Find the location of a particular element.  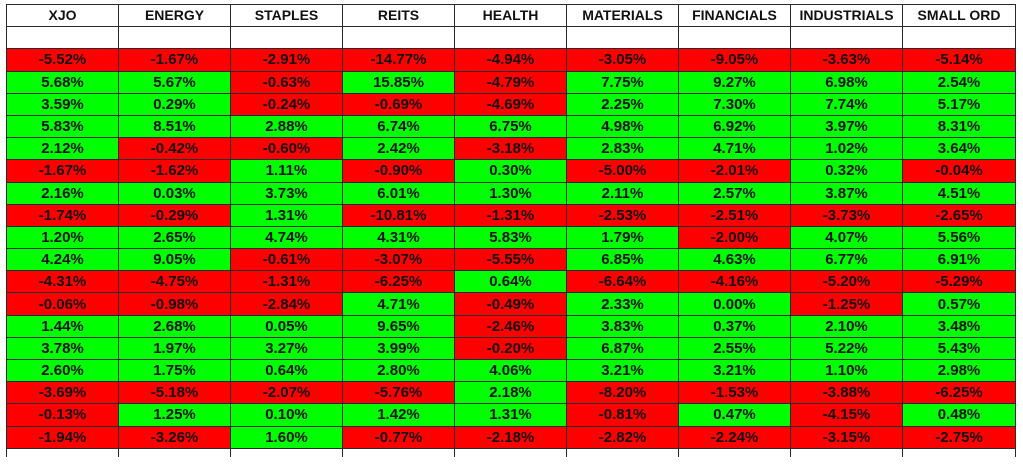

positive-return-cell: 7.74% is located at coordinates (846, 104).